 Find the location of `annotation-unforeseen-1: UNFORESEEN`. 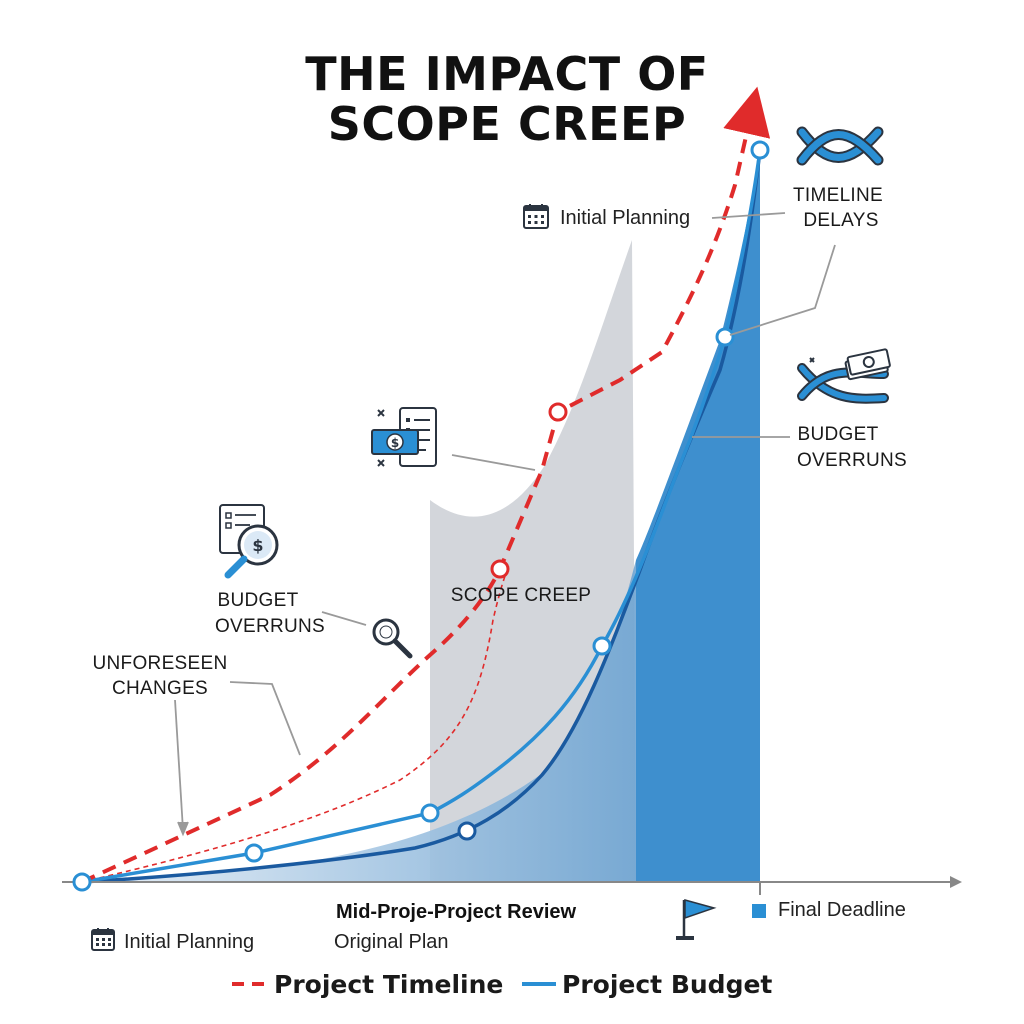

annotation-unforeseen-1: UNFORESEEN is located at coordinates (160, 663).